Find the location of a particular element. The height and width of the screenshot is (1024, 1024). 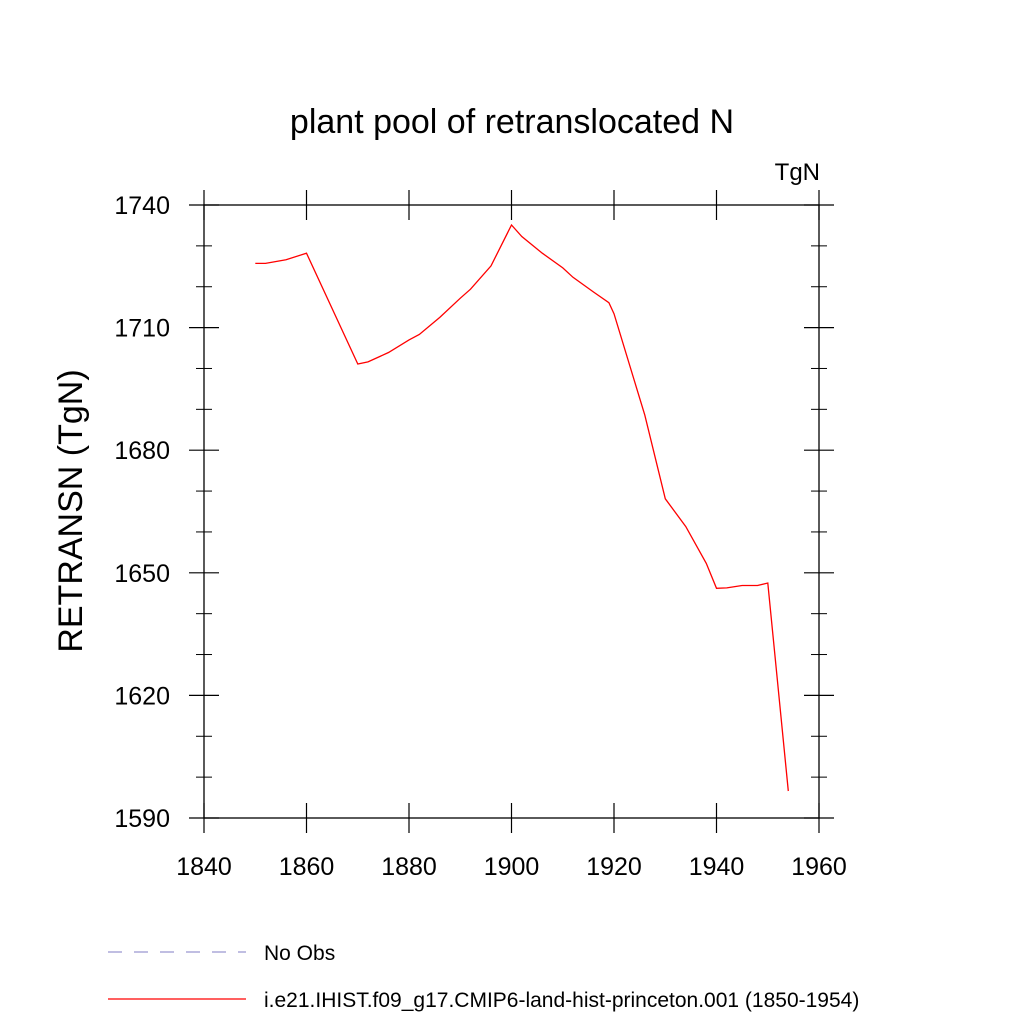

chart-title: plant pool of retranslocated N is located at coordinates (512, 122).